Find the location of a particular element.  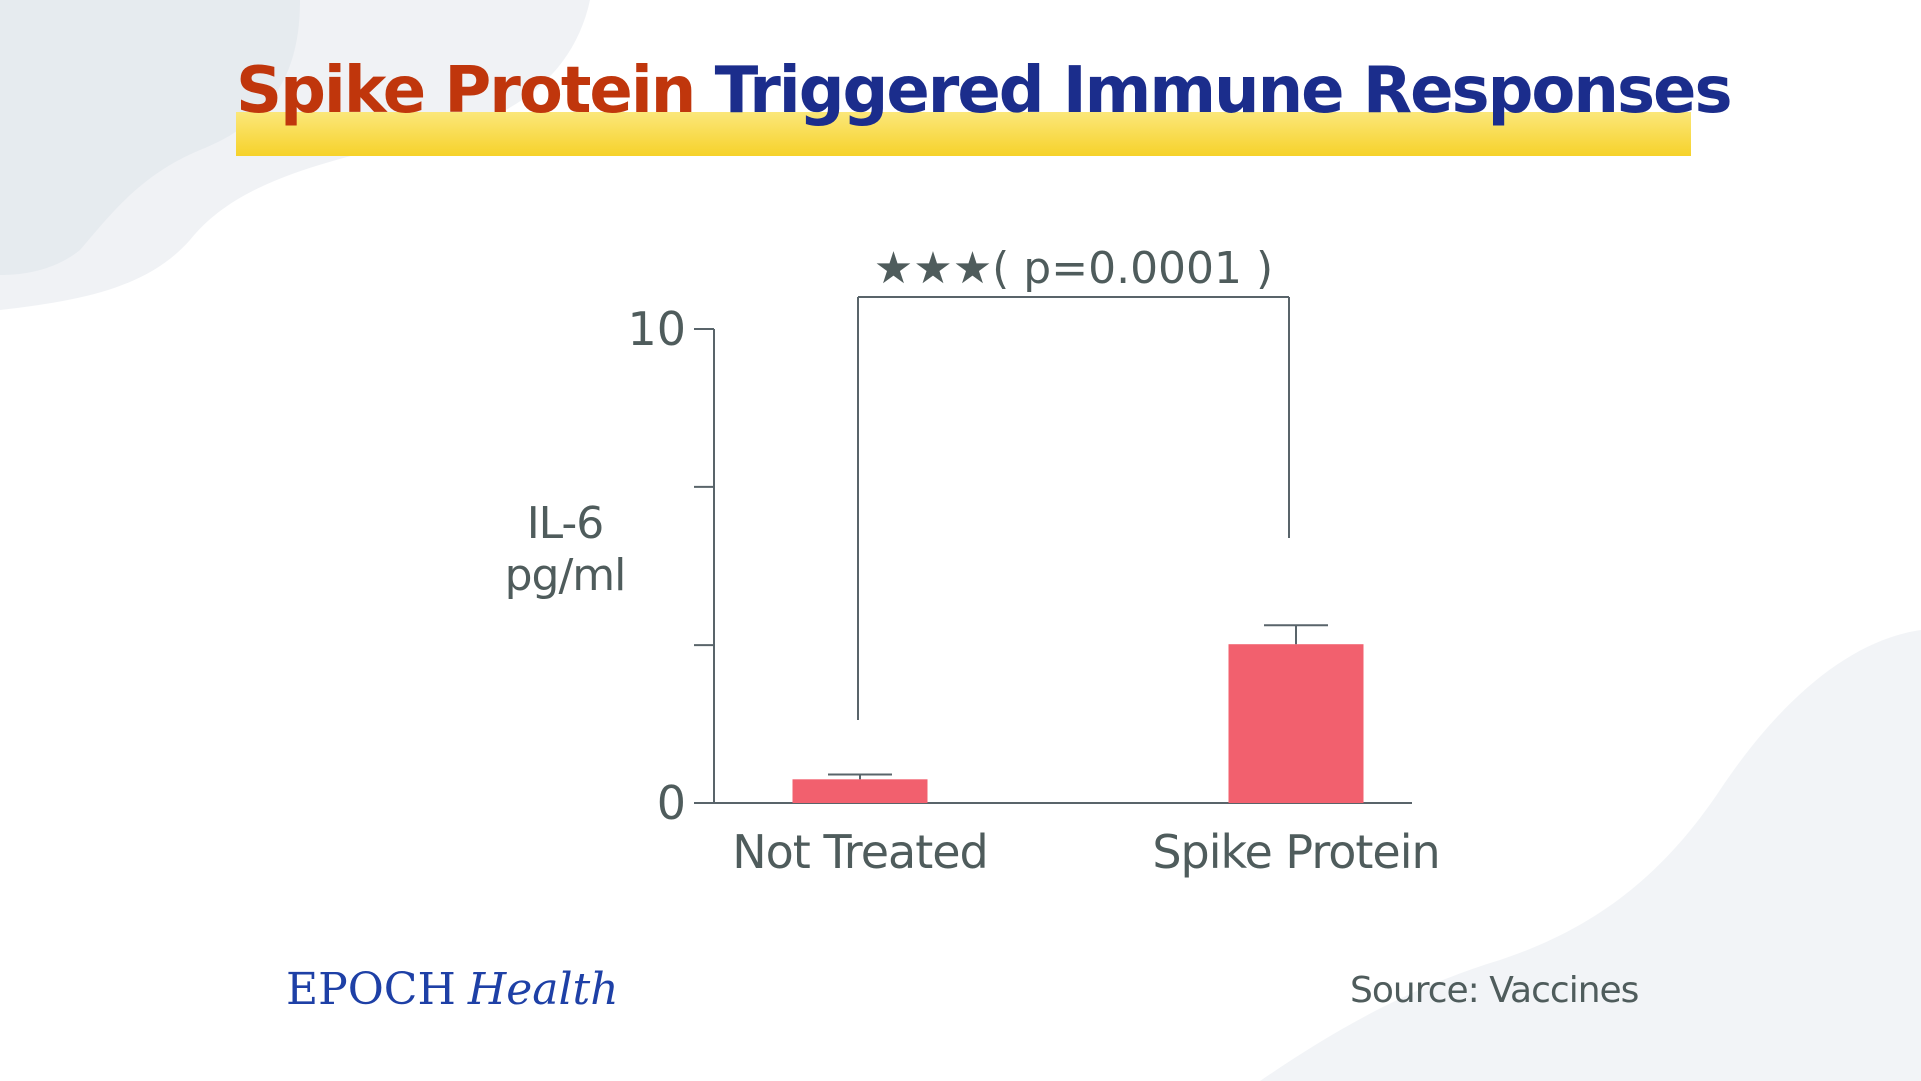

y-axis-label-line: IL-6 is located at coordinates (565, 523).